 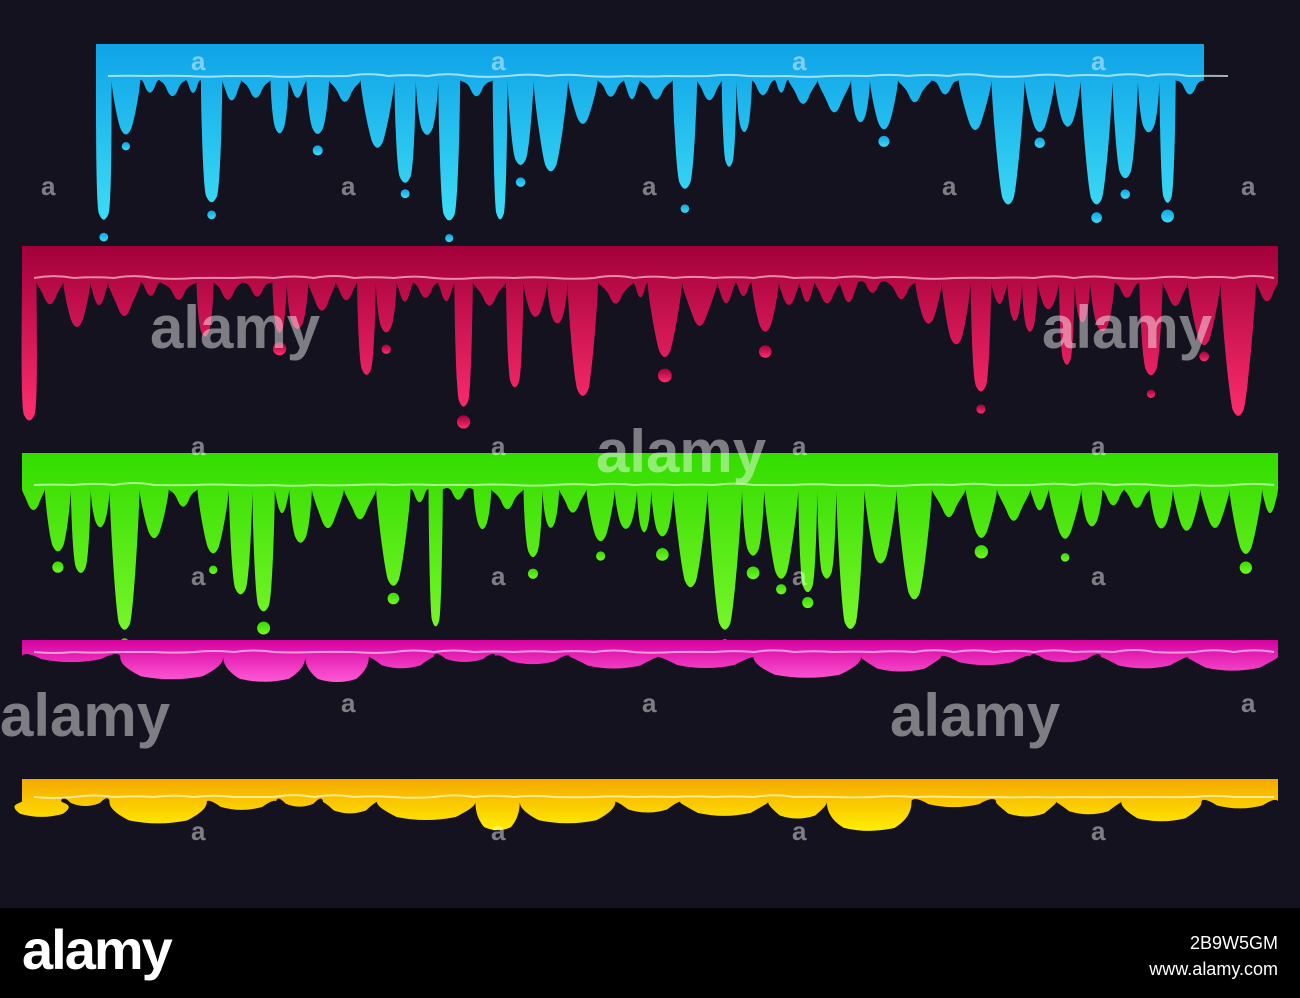 What do you see at coordinates (650, 953) in the screenshot?
I see `footer-bar: alamy 2B9W5GM www.alamy.com` at bounding box center [650, 953].